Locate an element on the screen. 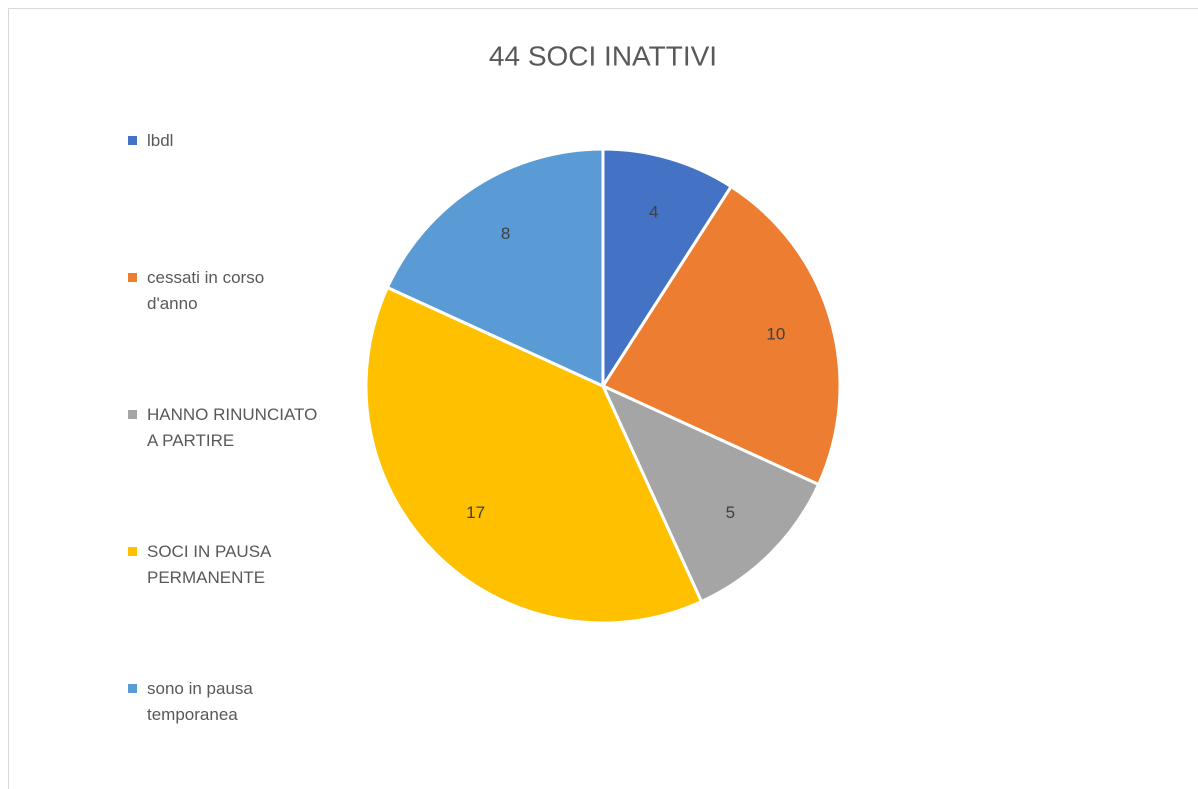  data-label: 10 is located at coordinates (775, 334).